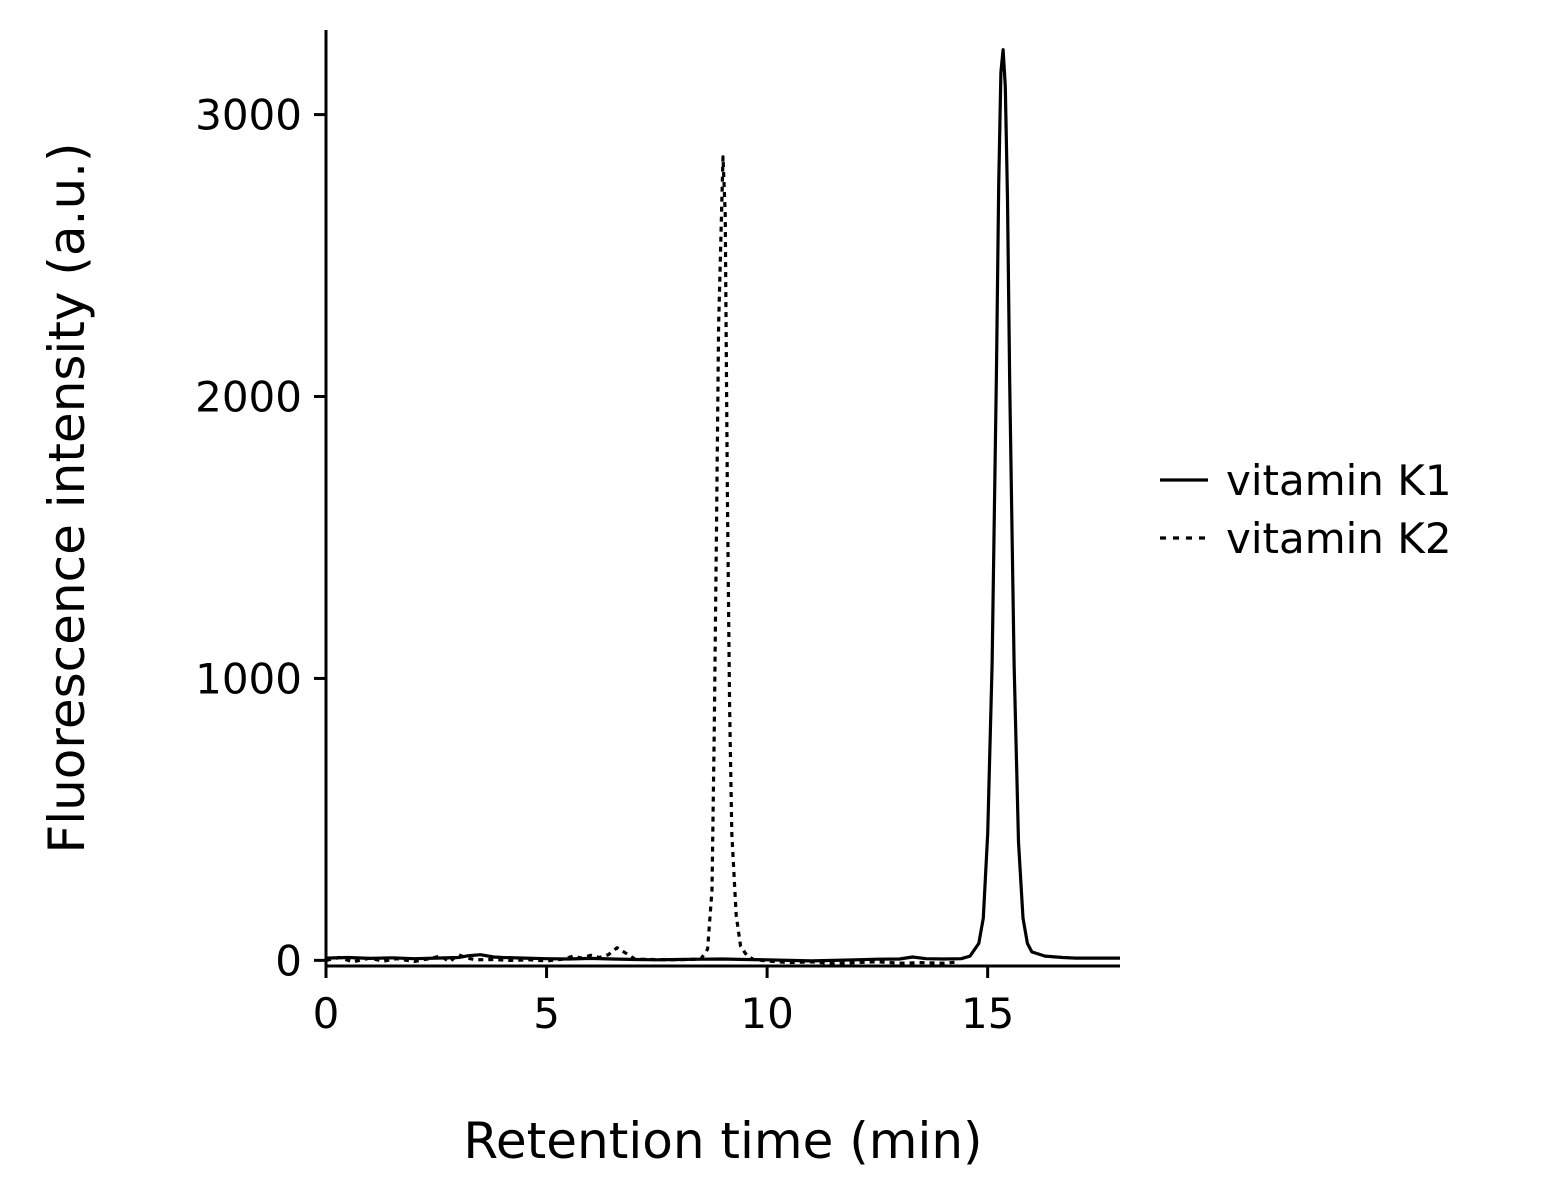 This screenshot has height=1200, width=1560. What do you see at coordinates (987, 1013) in the screenshot?
I see `x-tick-label: 15` at bounding box center [987, 1013].